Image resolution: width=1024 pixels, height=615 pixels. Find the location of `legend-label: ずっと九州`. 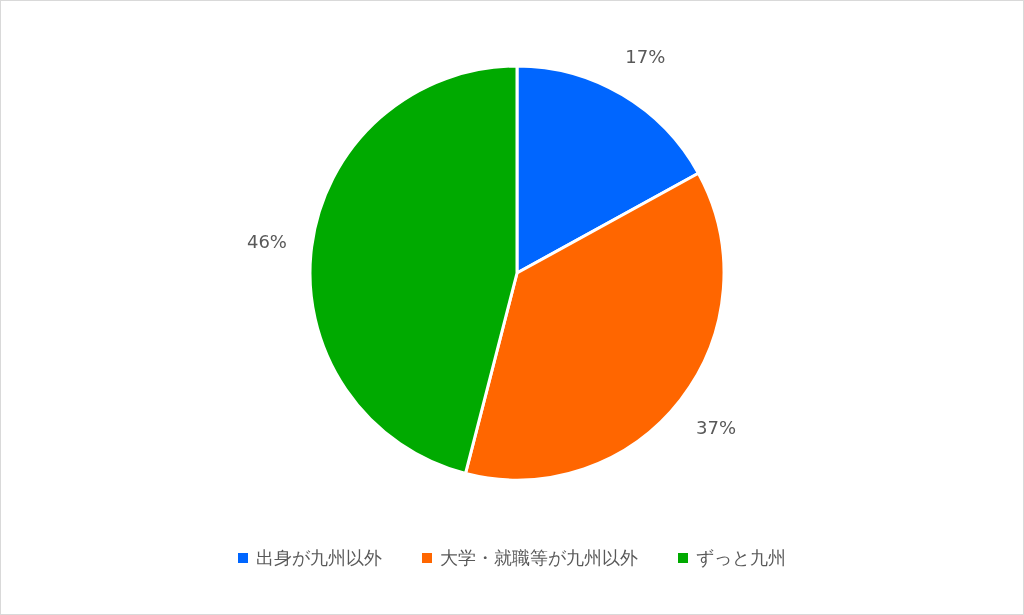

legend-label: ずっと九州 is located at coordinates (741, 558).